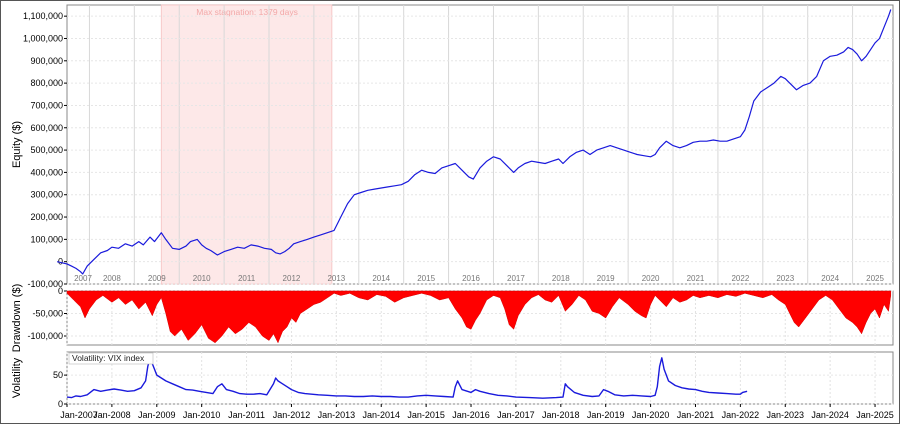 This screenshot has height=424, width=900. Describe the element at coordinates (79, 415) in the screenshot. I see `x-axis-tick-label: Jan-2007` at that location.